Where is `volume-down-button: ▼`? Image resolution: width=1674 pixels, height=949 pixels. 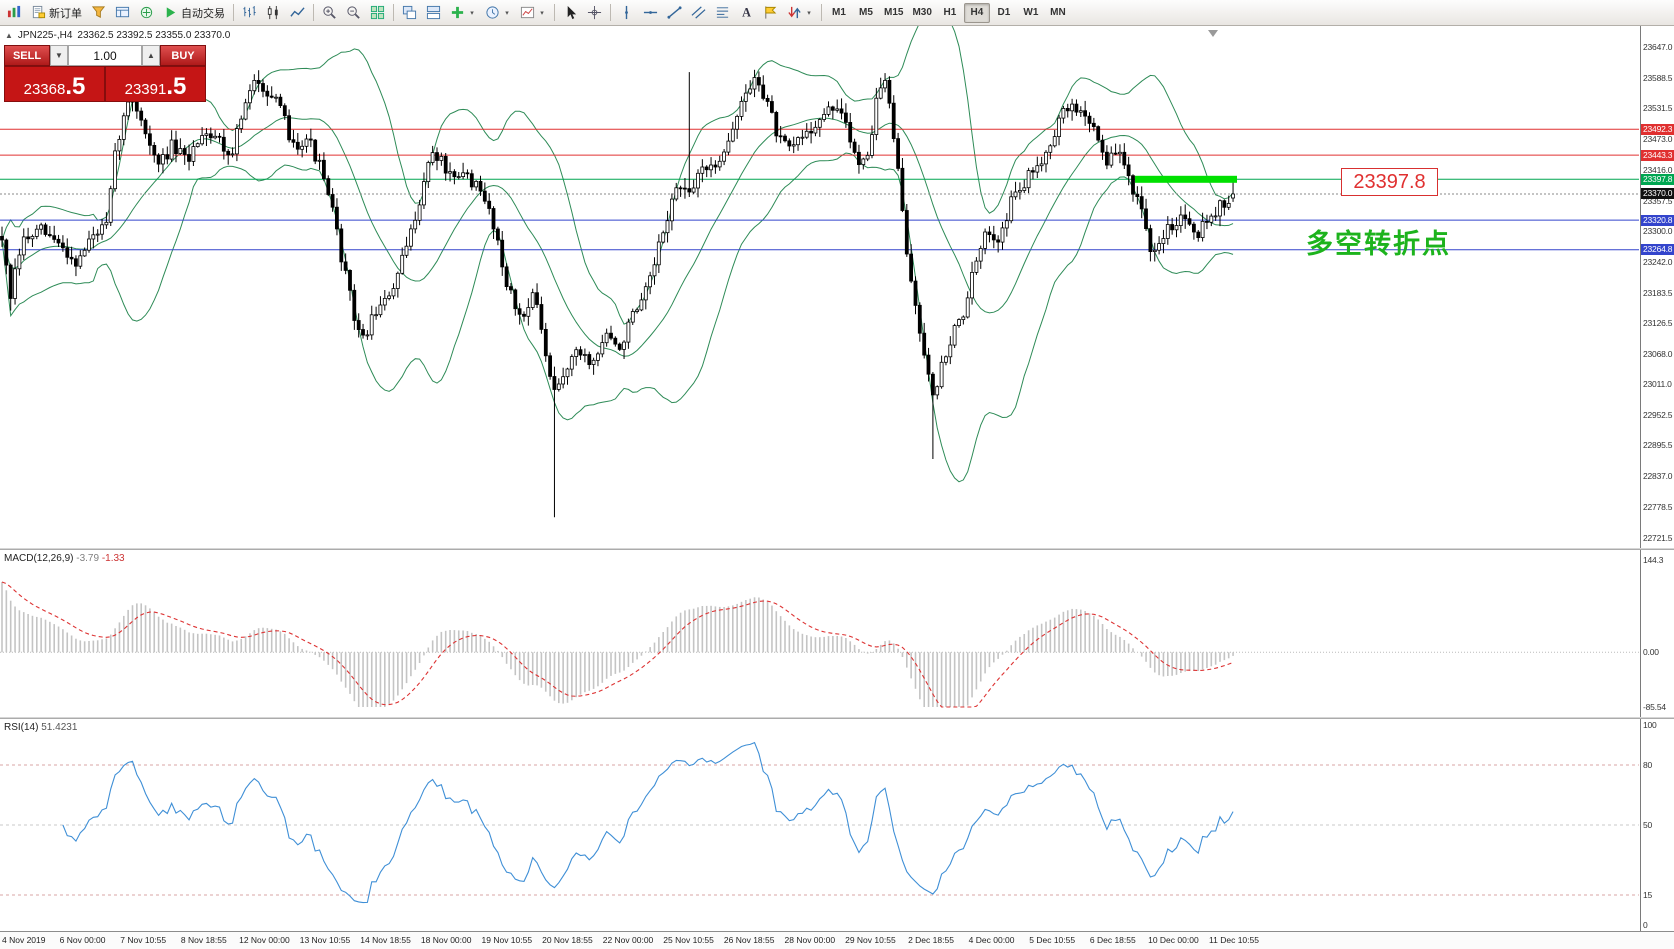 volume-down-button: ▼ is located at coordinates (59, 55).